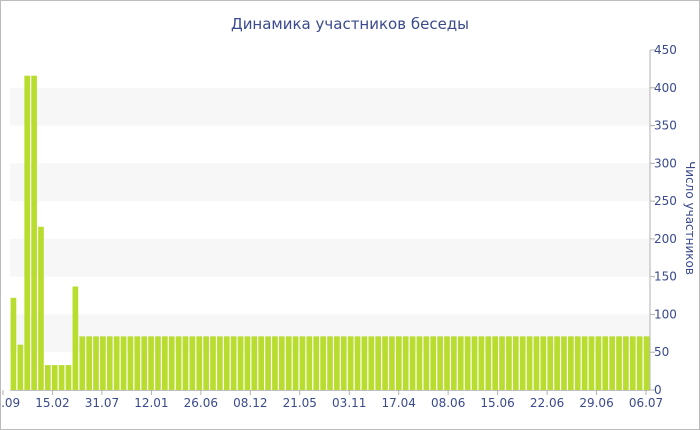  What do you see at coordinates (665, 201) in the screenshot?
I see `y-tick-label: 250` at bounding box center [665, 201].